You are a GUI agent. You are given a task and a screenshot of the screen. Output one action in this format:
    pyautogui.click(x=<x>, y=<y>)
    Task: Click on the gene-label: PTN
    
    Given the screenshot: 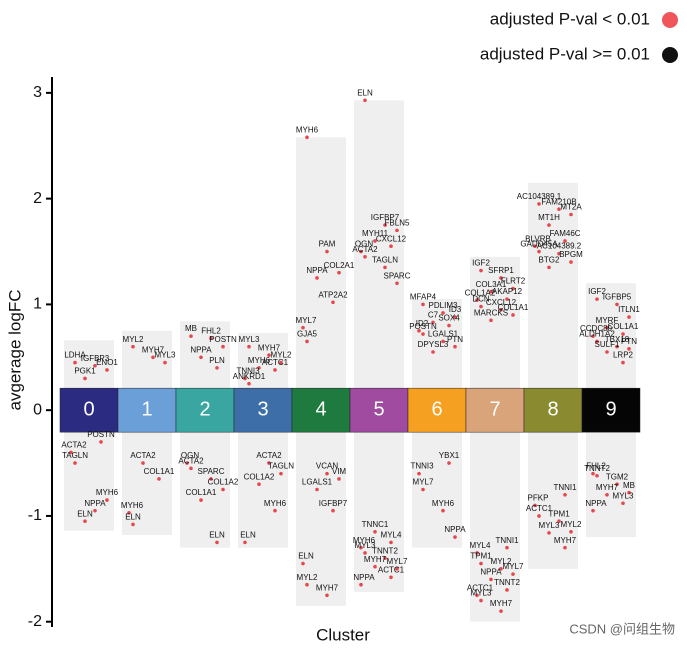 What is the action you would take?
    pyautogui.click(x=629, y=341)
    